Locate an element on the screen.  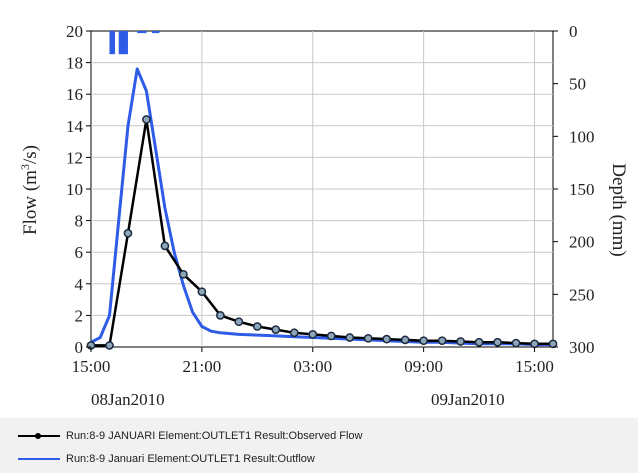
right-tick-label: 0 is located at coordinates (573, 31).